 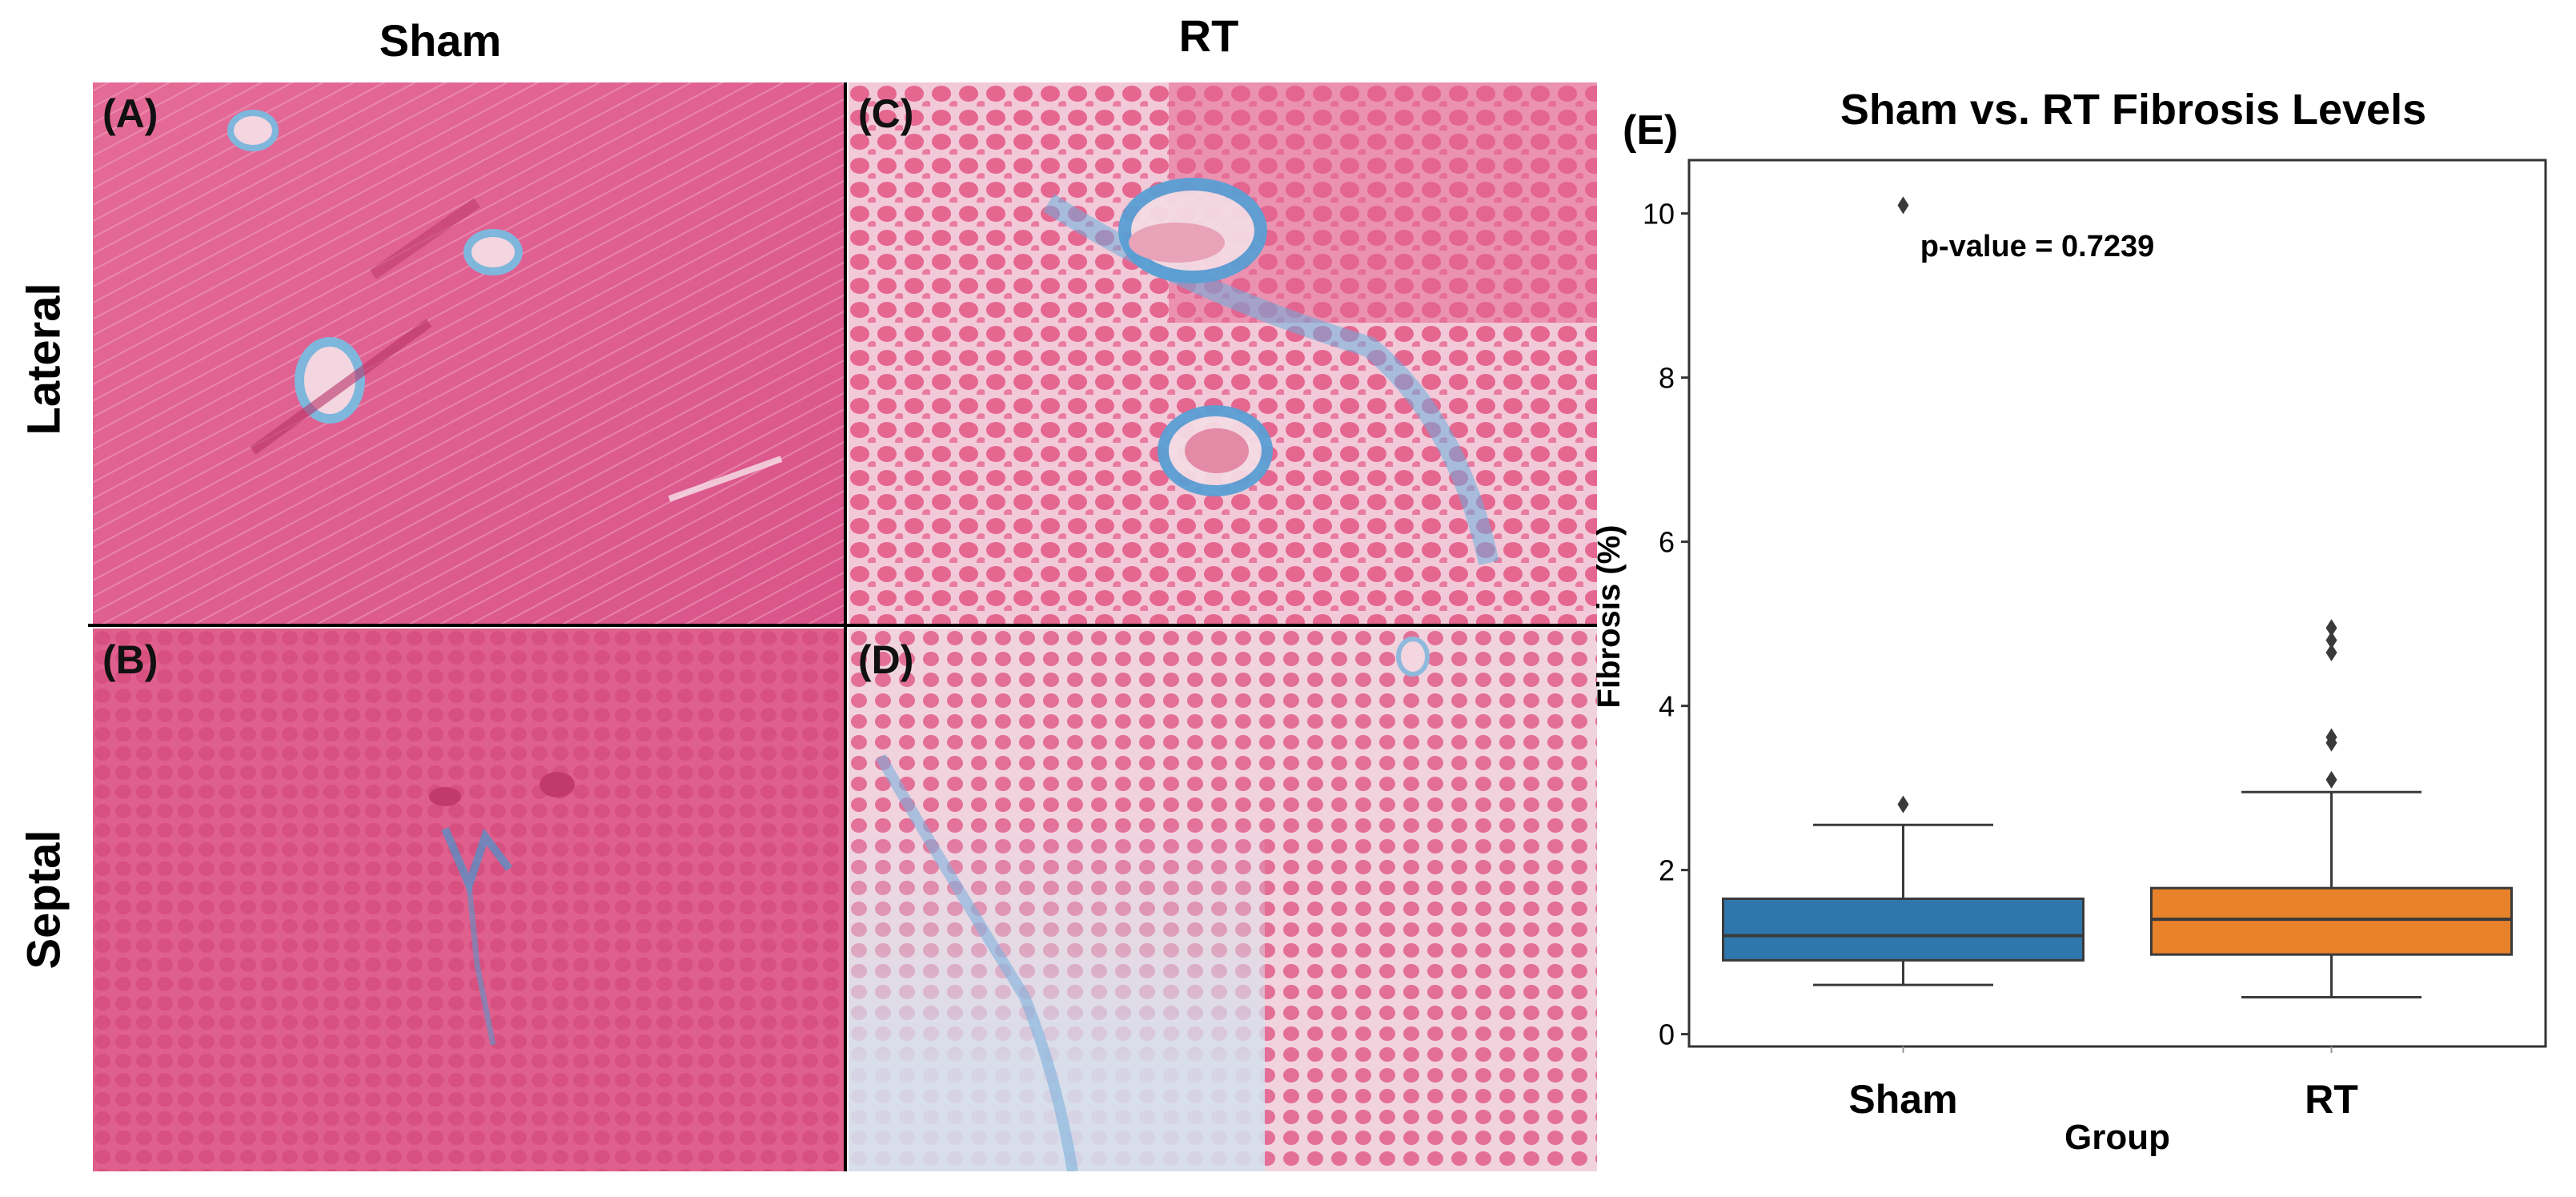 I want to click on column-header-rt: RT, so click(x=1209, y=35).